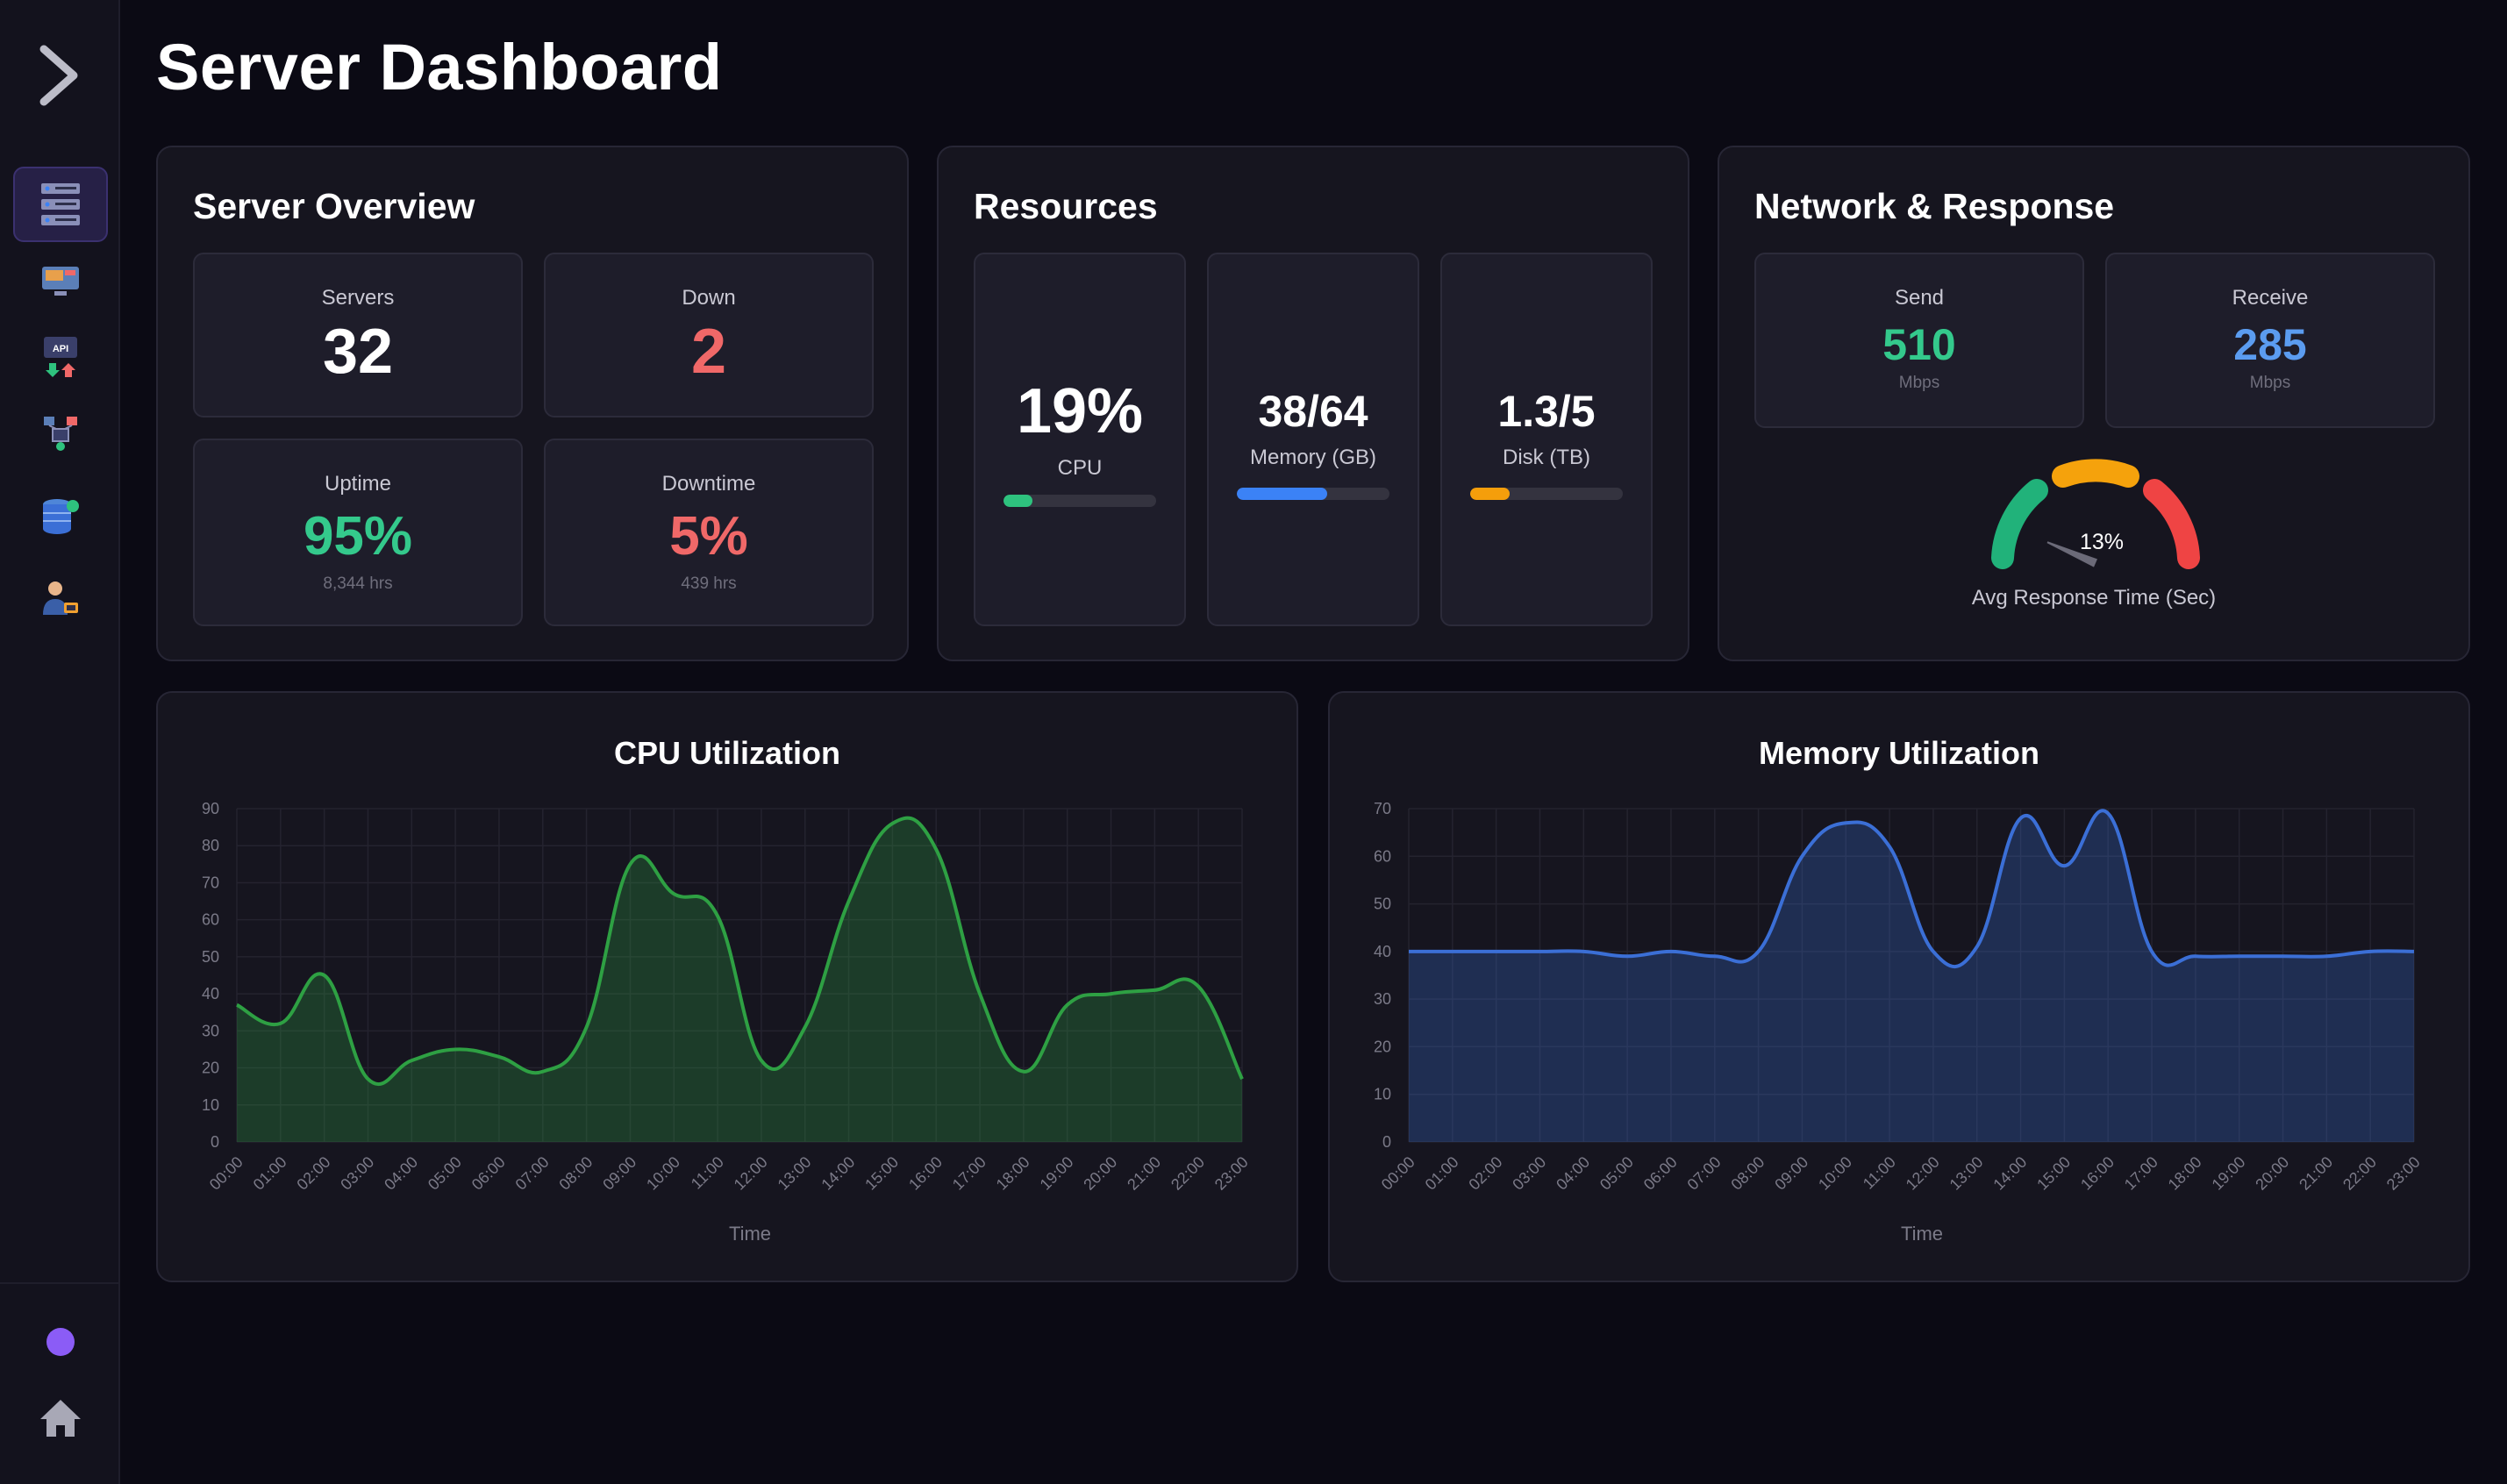  What do you see at coordinates (740, 979) in the screenshot?
I see `series-area` at bounding box center [740, 979].